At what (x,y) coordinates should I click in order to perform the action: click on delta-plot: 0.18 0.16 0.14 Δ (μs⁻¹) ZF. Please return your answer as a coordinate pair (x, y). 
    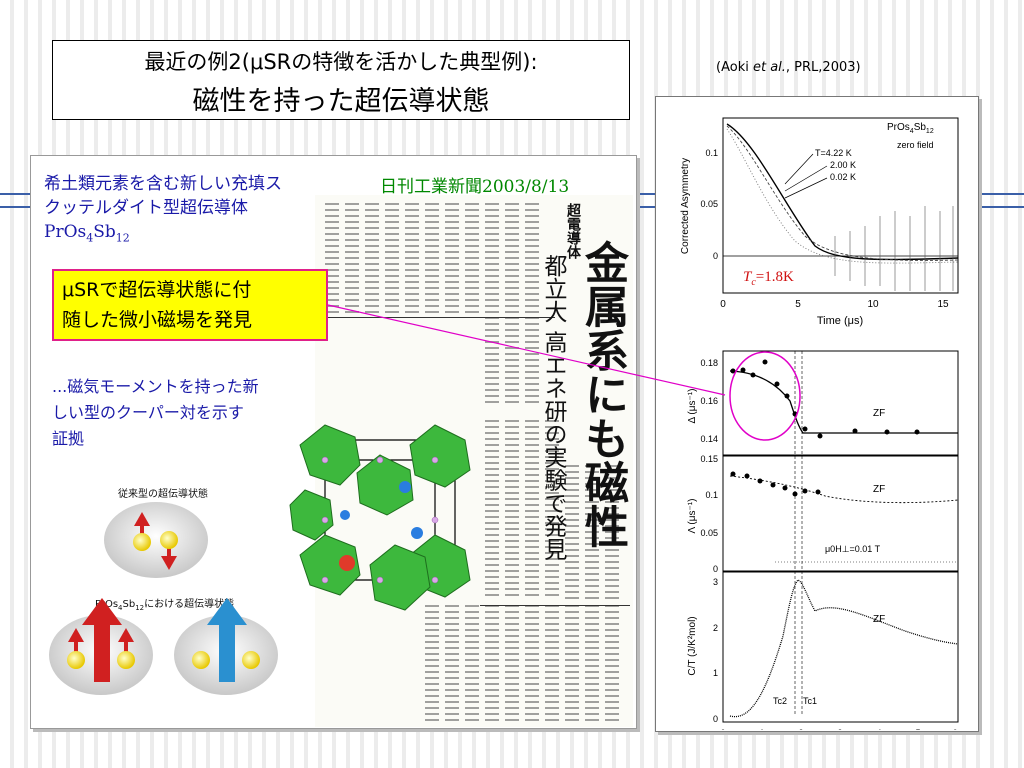
    Looking at the image, I should click on (823, 533).